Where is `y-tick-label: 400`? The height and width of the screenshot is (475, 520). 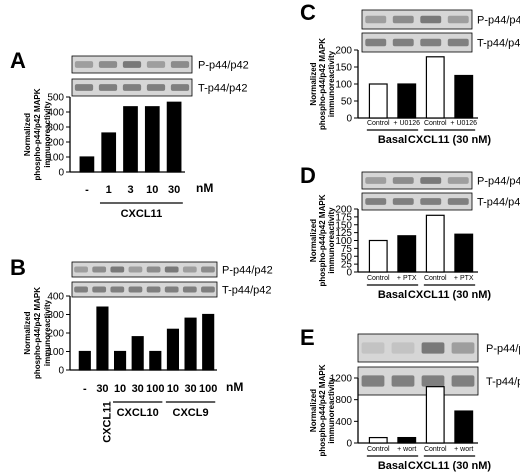 y-tick-label: 400 is located at coordinates (55, 113).